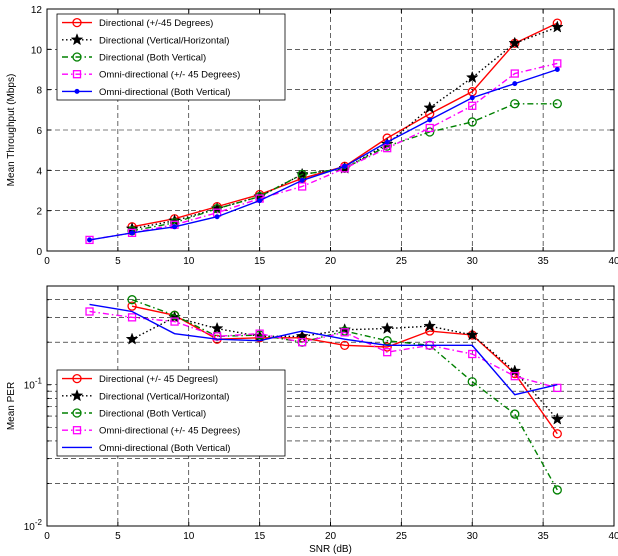 The width and height of the screenshot is (618, 556). I want to click on x-axis-label: SNR (dB), so click(330, 549).